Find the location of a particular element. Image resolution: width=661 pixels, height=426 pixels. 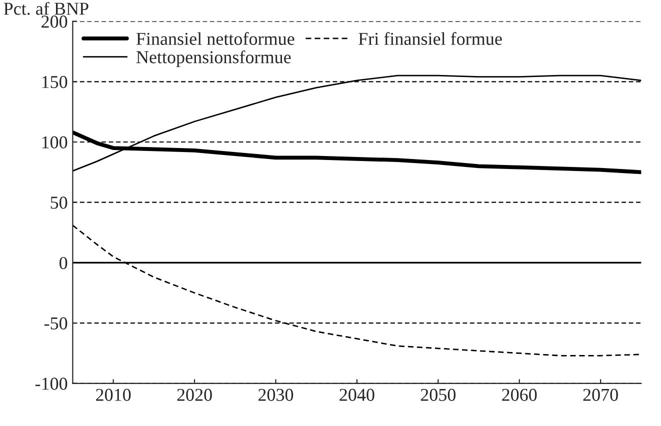

x-tick-label: 2060 is located at coordinates (519, 394).